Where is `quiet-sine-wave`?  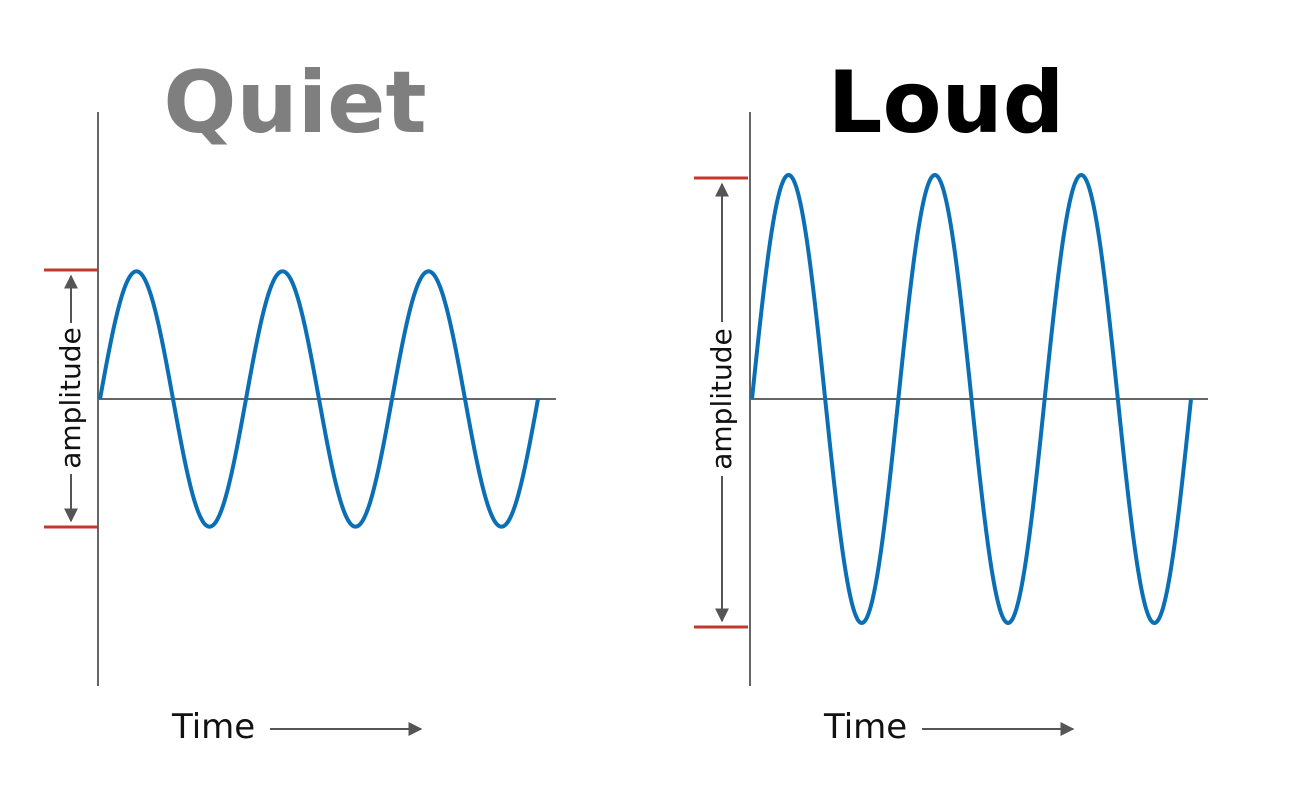
quiet-sine-wave is located at coordinates (319, 399).